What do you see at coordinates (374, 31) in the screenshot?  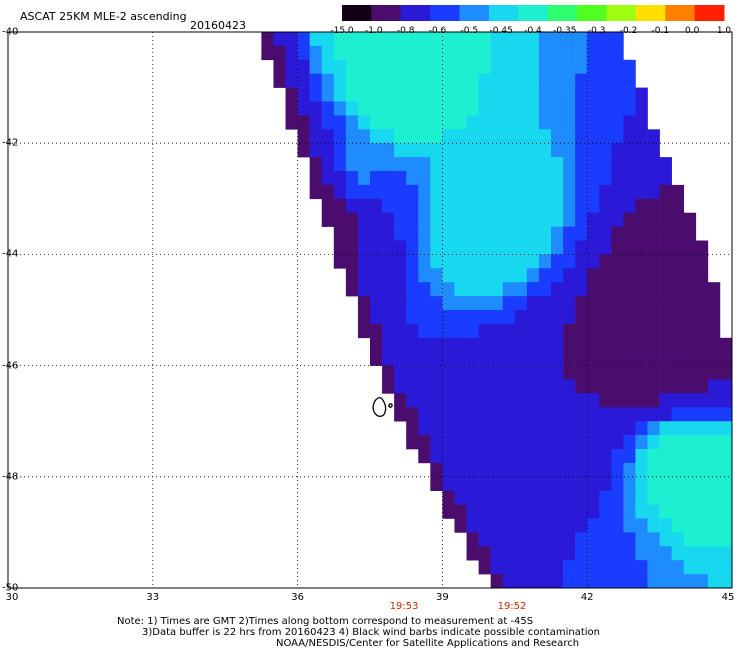 I see `colorbar-label: -1.0` at bounding box center [374, 31].